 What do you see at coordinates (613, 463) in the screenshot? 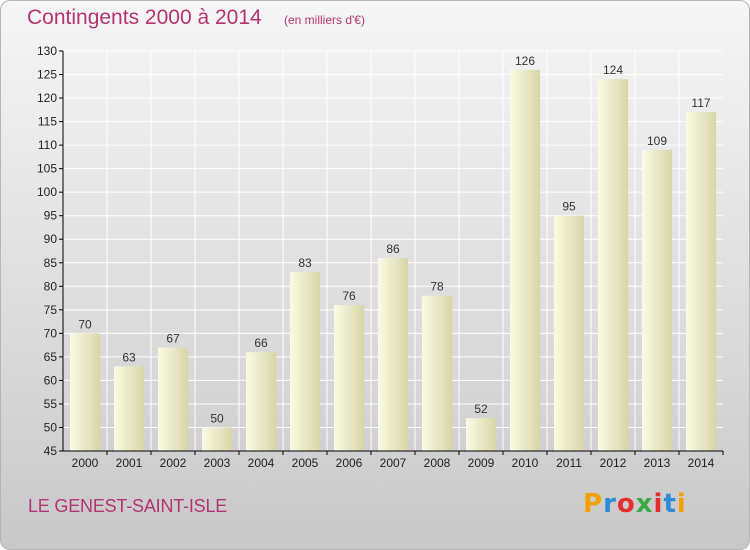
I see `x-tick-label: 2012` at bounding box center [613, 463].